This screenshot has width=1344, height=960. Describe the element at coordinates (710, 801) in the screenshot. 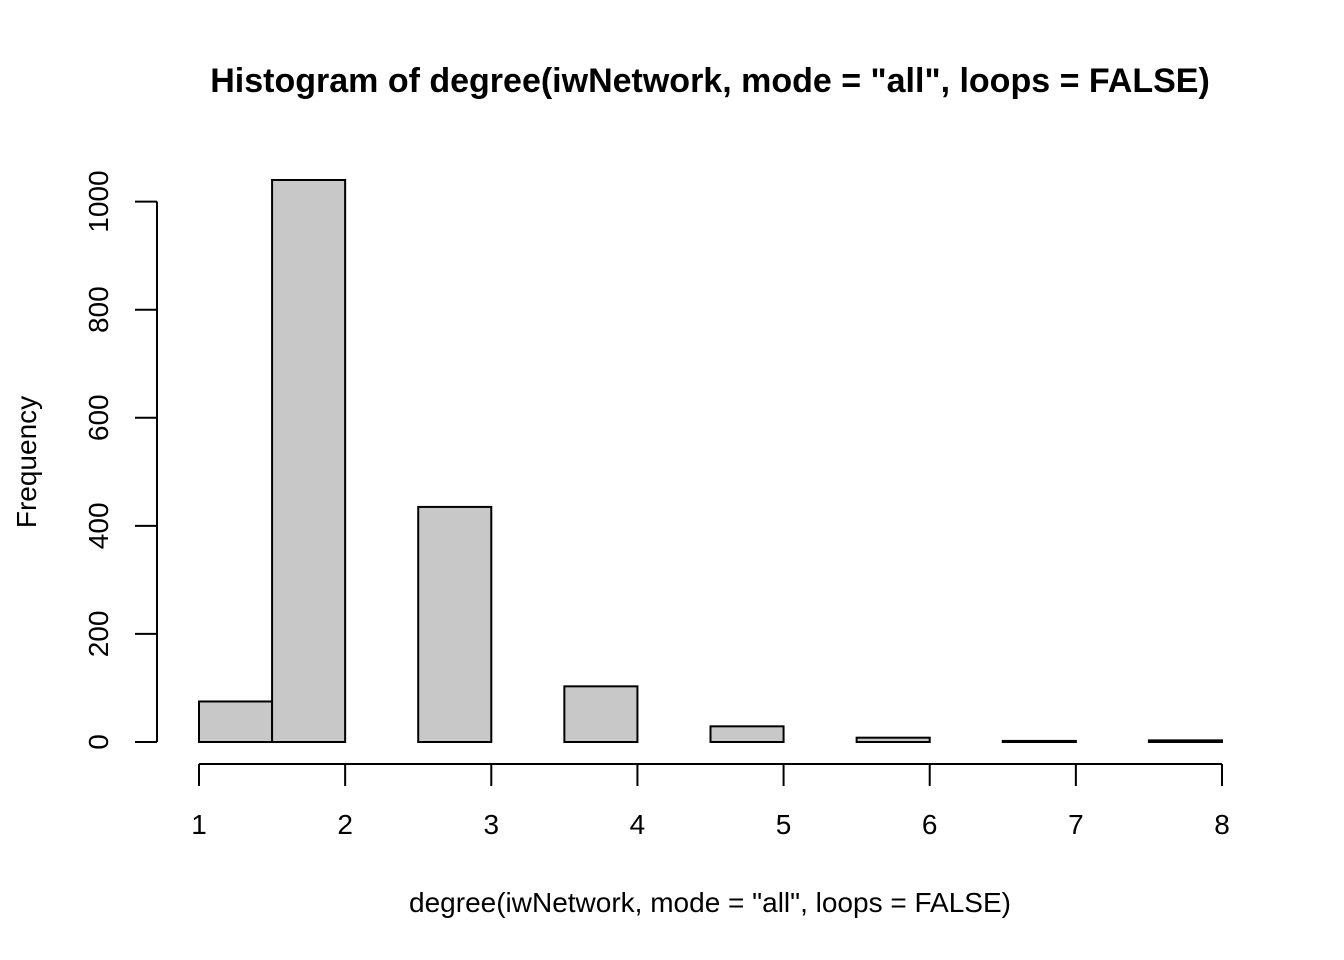

I see `x-axis: 1 2 3 4 5 6 7 8` at that location.